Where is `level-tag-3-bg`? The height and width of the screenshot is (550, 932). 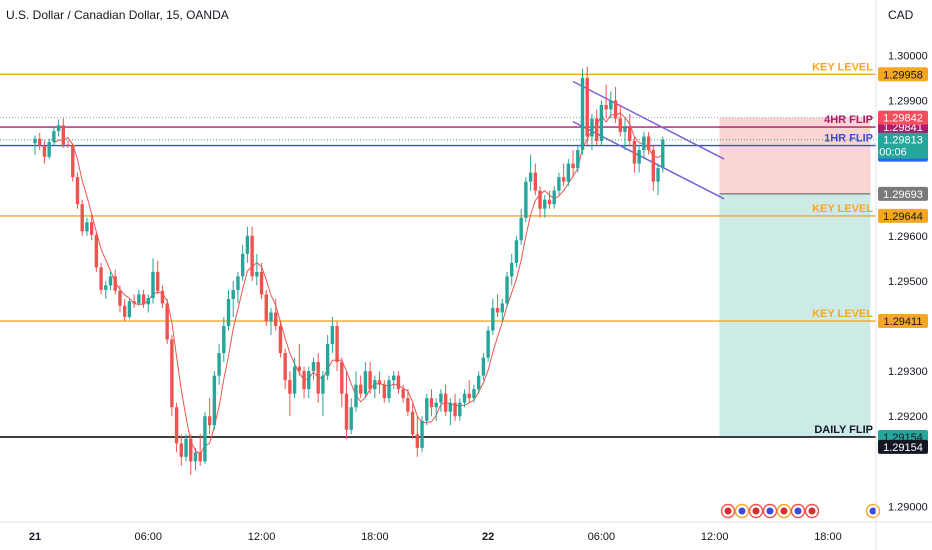 level-tag-3-bg is located at coordinates (903, 215).